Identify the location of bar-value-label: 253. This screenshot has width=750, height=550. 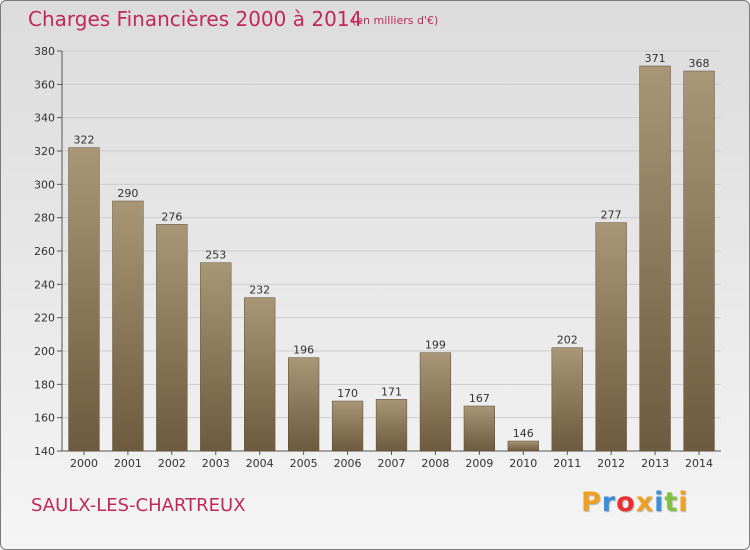
(215, 255).